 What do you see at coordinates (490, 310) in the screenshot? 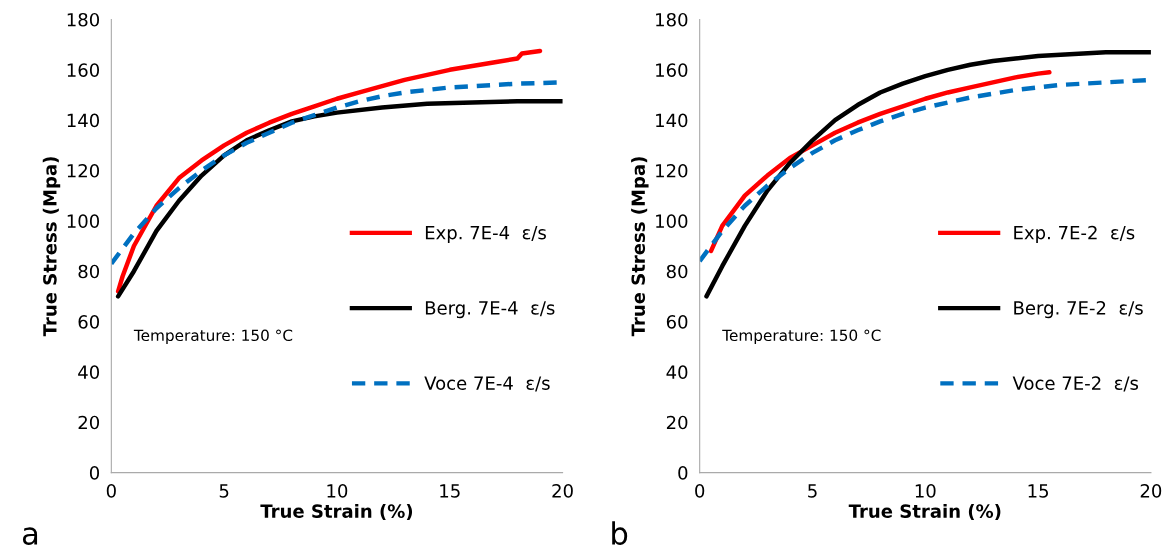
I see `legend-label: Berg. 7E-4 ε/s` at bounding box center [490, 310].